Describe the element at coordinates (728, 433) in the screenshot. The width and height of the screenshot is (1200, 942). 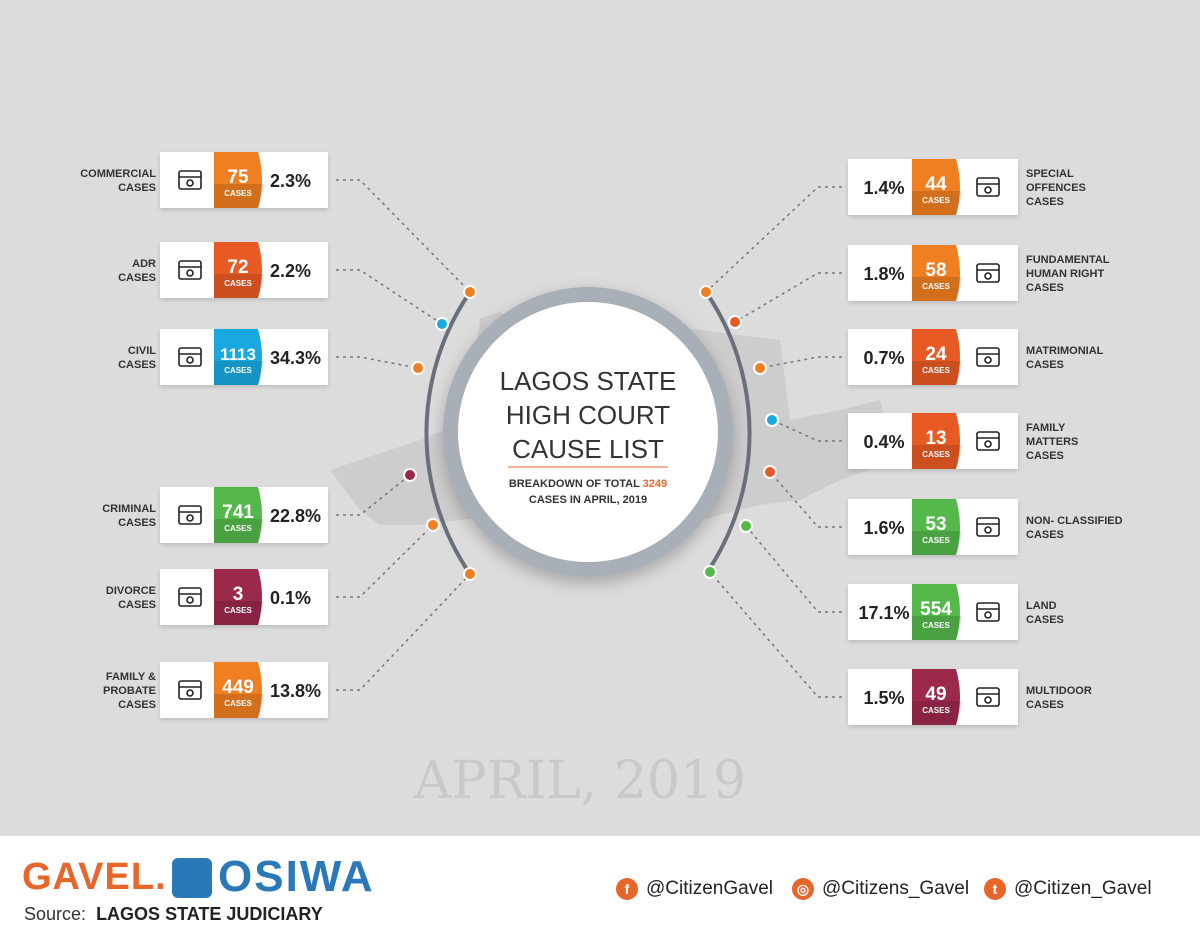
I see `right-arc` at that location.